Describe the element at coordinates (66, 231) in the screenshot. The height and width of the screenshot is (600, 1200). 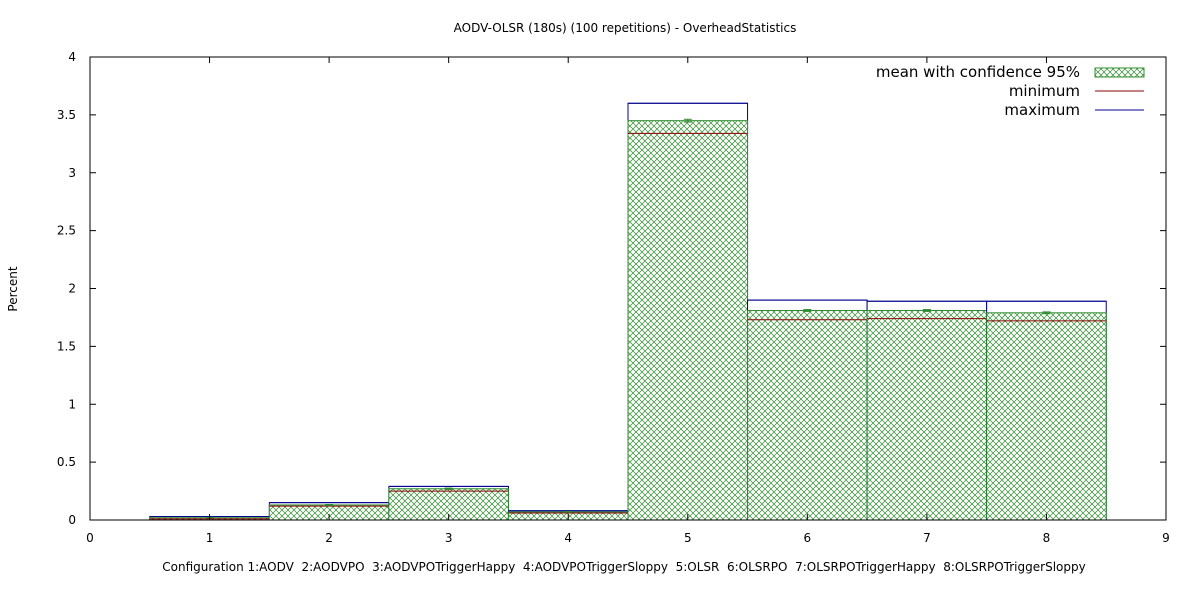
I see `y-tick-label: 2.5` at that location.